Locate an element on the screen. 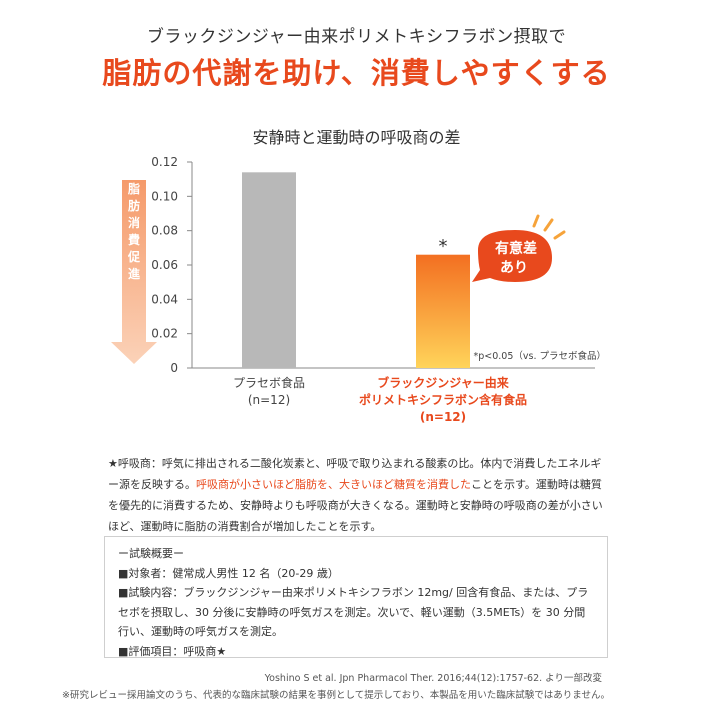 This screenshot has width=713, height=713. x-category-label: ポリメトキシフラボン含有食品 is located at coordinates (443, 399).